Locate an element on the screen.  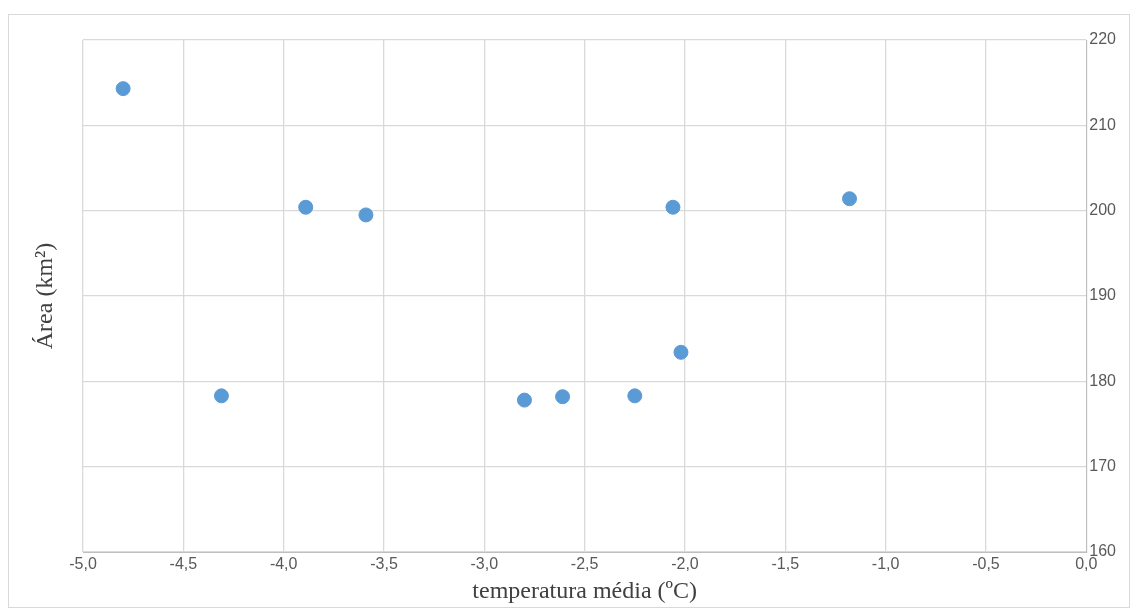
x-tick-label: -4,5 is located at coordinates (183, 564).